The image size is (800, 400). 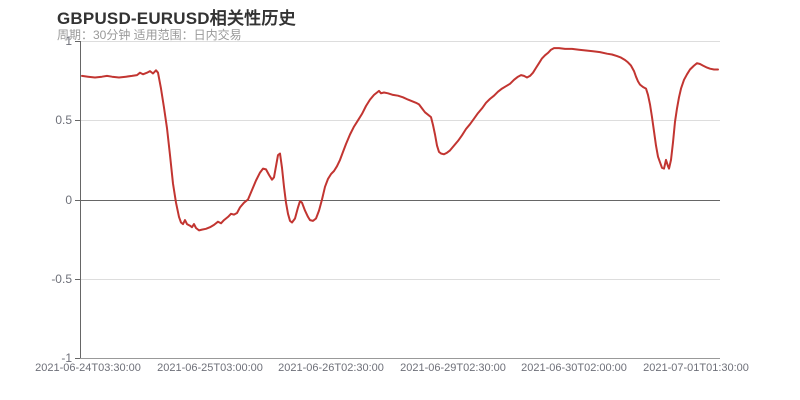 What do you see at coordinates (61, 278) in the screenshot?
I see `y-tick-label: -0.5` at bounding box center [61, 278].